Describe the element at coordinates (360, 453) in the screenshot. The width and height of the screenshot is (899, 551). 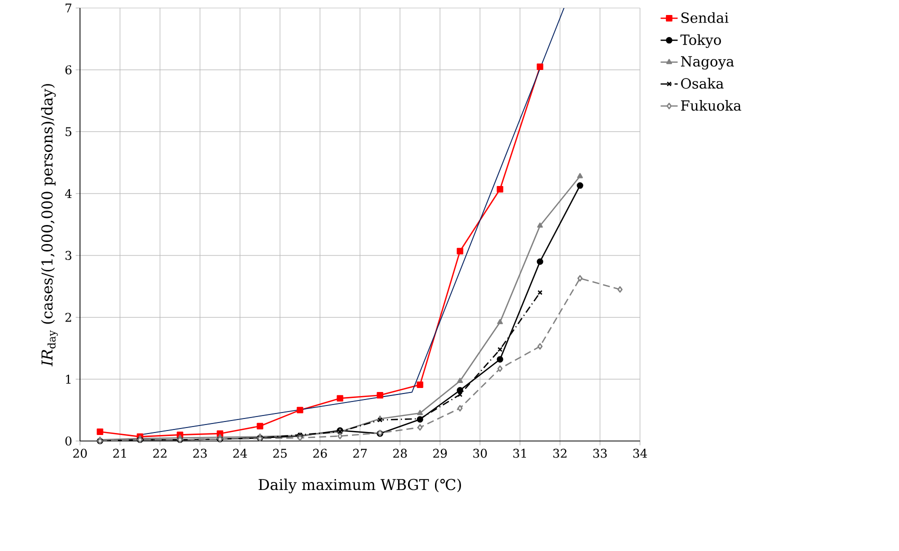
I see `x-tick-label: 27` at that location.